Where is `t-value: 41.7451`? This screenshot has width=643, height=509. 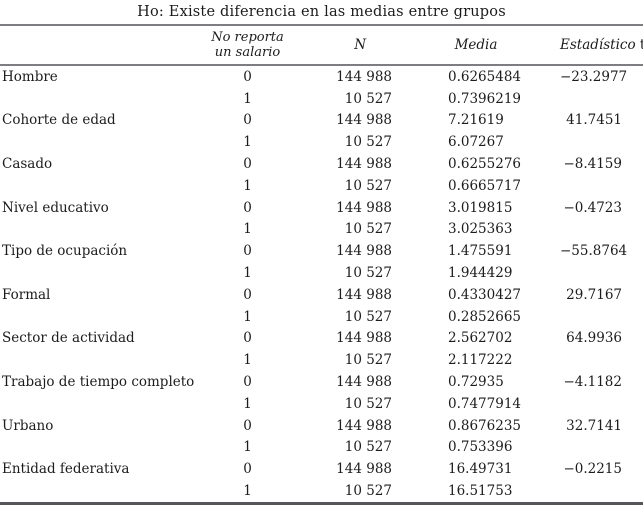
t-value: 41.7451 is located at coordinates (594, 120).